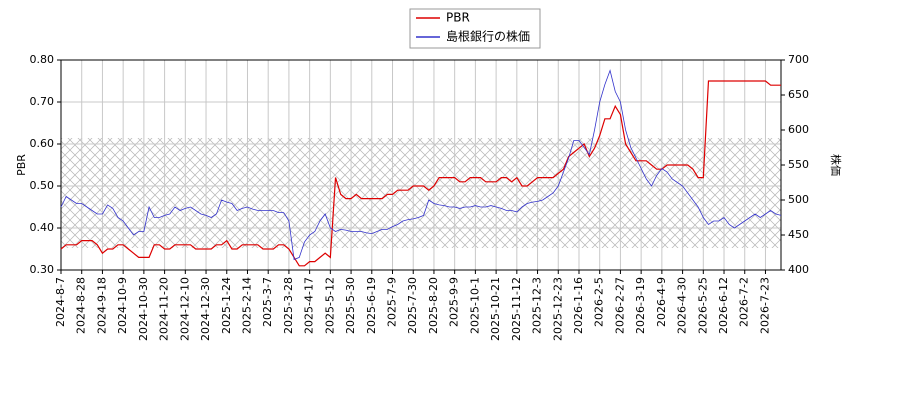 The width and height of the screenshot is (900, 400). Describe the element at coordinates (205, 309) in the screenshot. I see `x-tick-label: 2024-12-30` at that location.